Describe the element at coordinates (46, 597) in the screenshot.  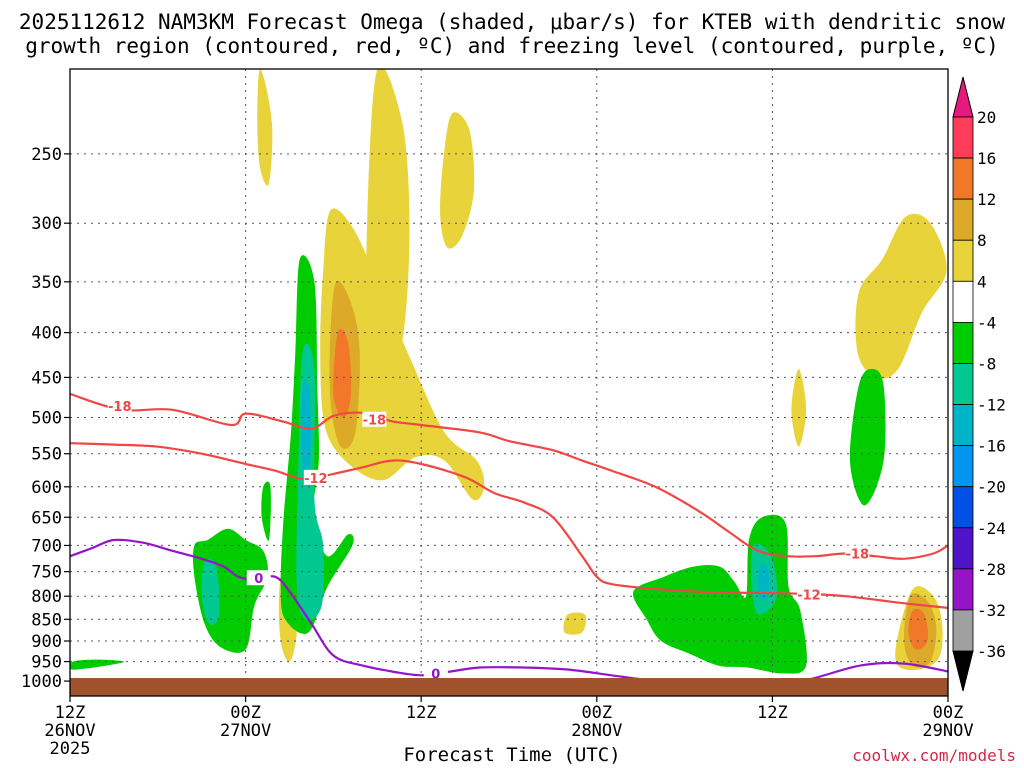
I see `y-tick-label: 800` at that location.